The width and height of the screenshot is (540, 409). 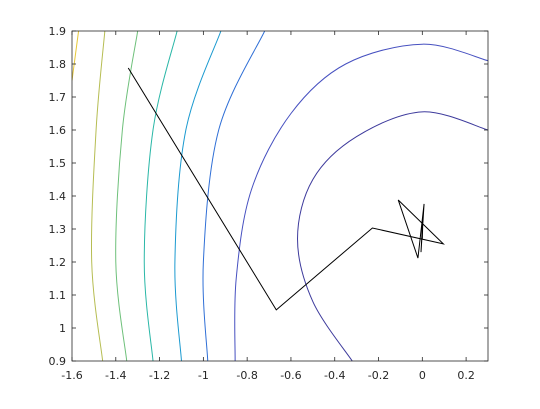 I want to click on y-tick-label: 1.7, so click(x=58, y=97).